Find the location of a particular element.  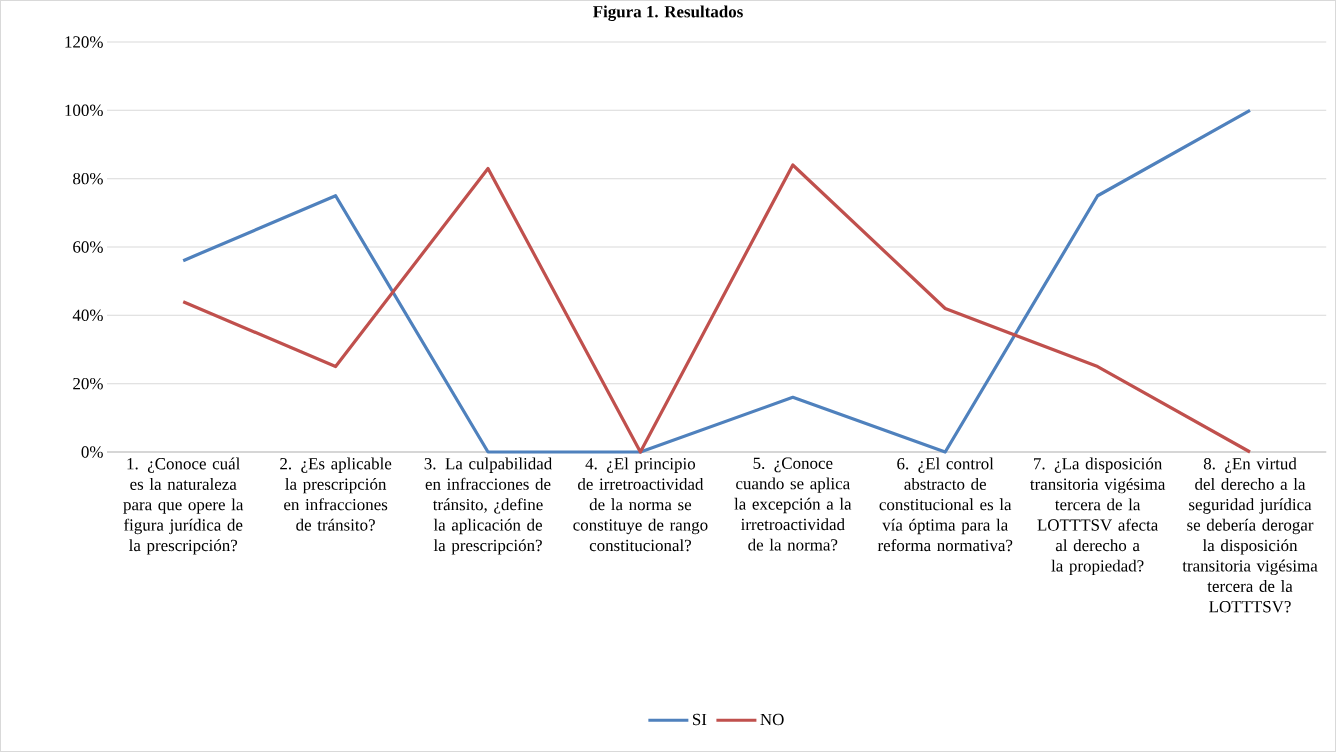

y-tick-label: 100% is located at coordinates (84, 110).